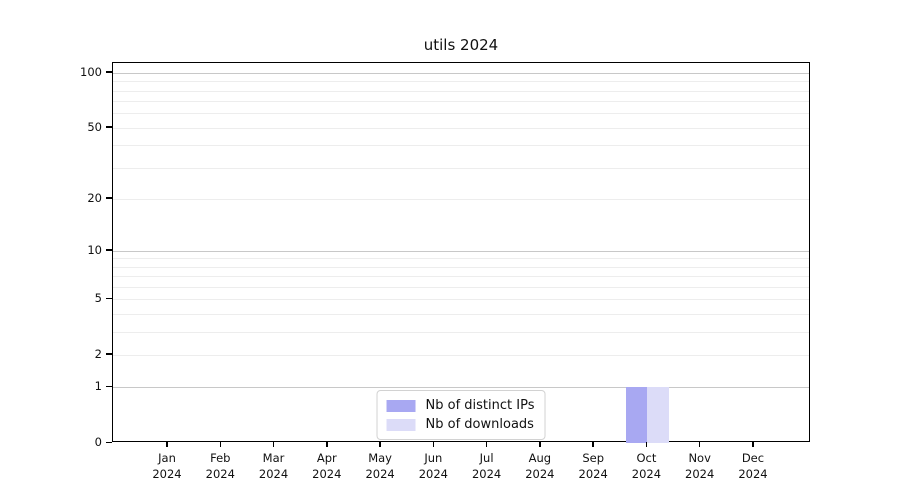  Describe the element at coordinates (167, 466) in the screenshot. I see `x-tick-label: Jan 2024` at that location.